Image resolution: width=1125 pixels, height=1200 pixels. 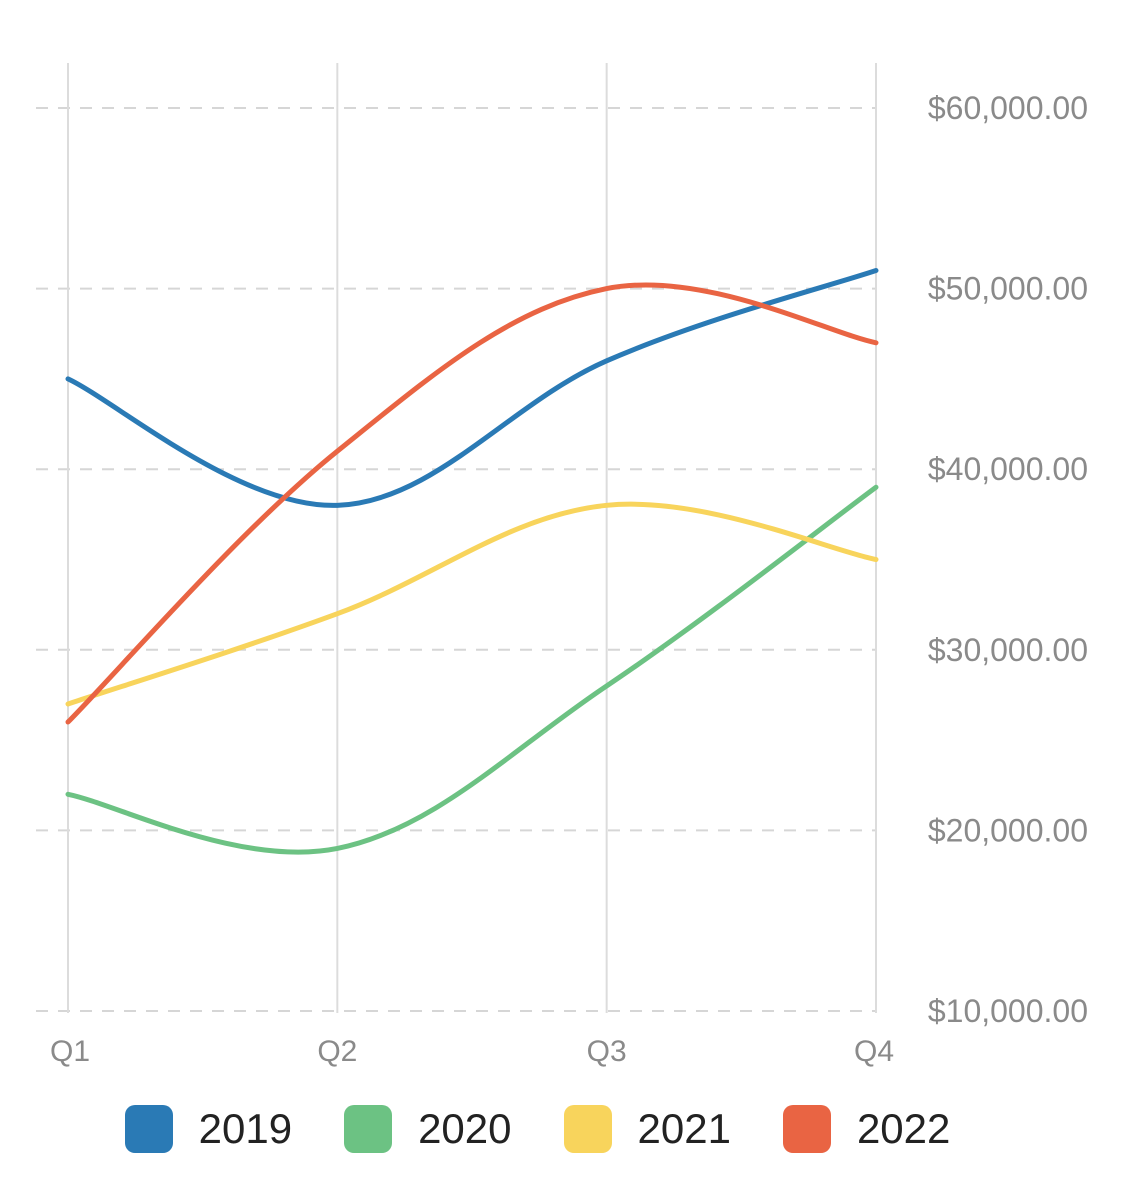 What do you see at coordinates (465, 1128) in the screenshot?
I see `legend-label: 2020` at bounding box center [465, 1128].